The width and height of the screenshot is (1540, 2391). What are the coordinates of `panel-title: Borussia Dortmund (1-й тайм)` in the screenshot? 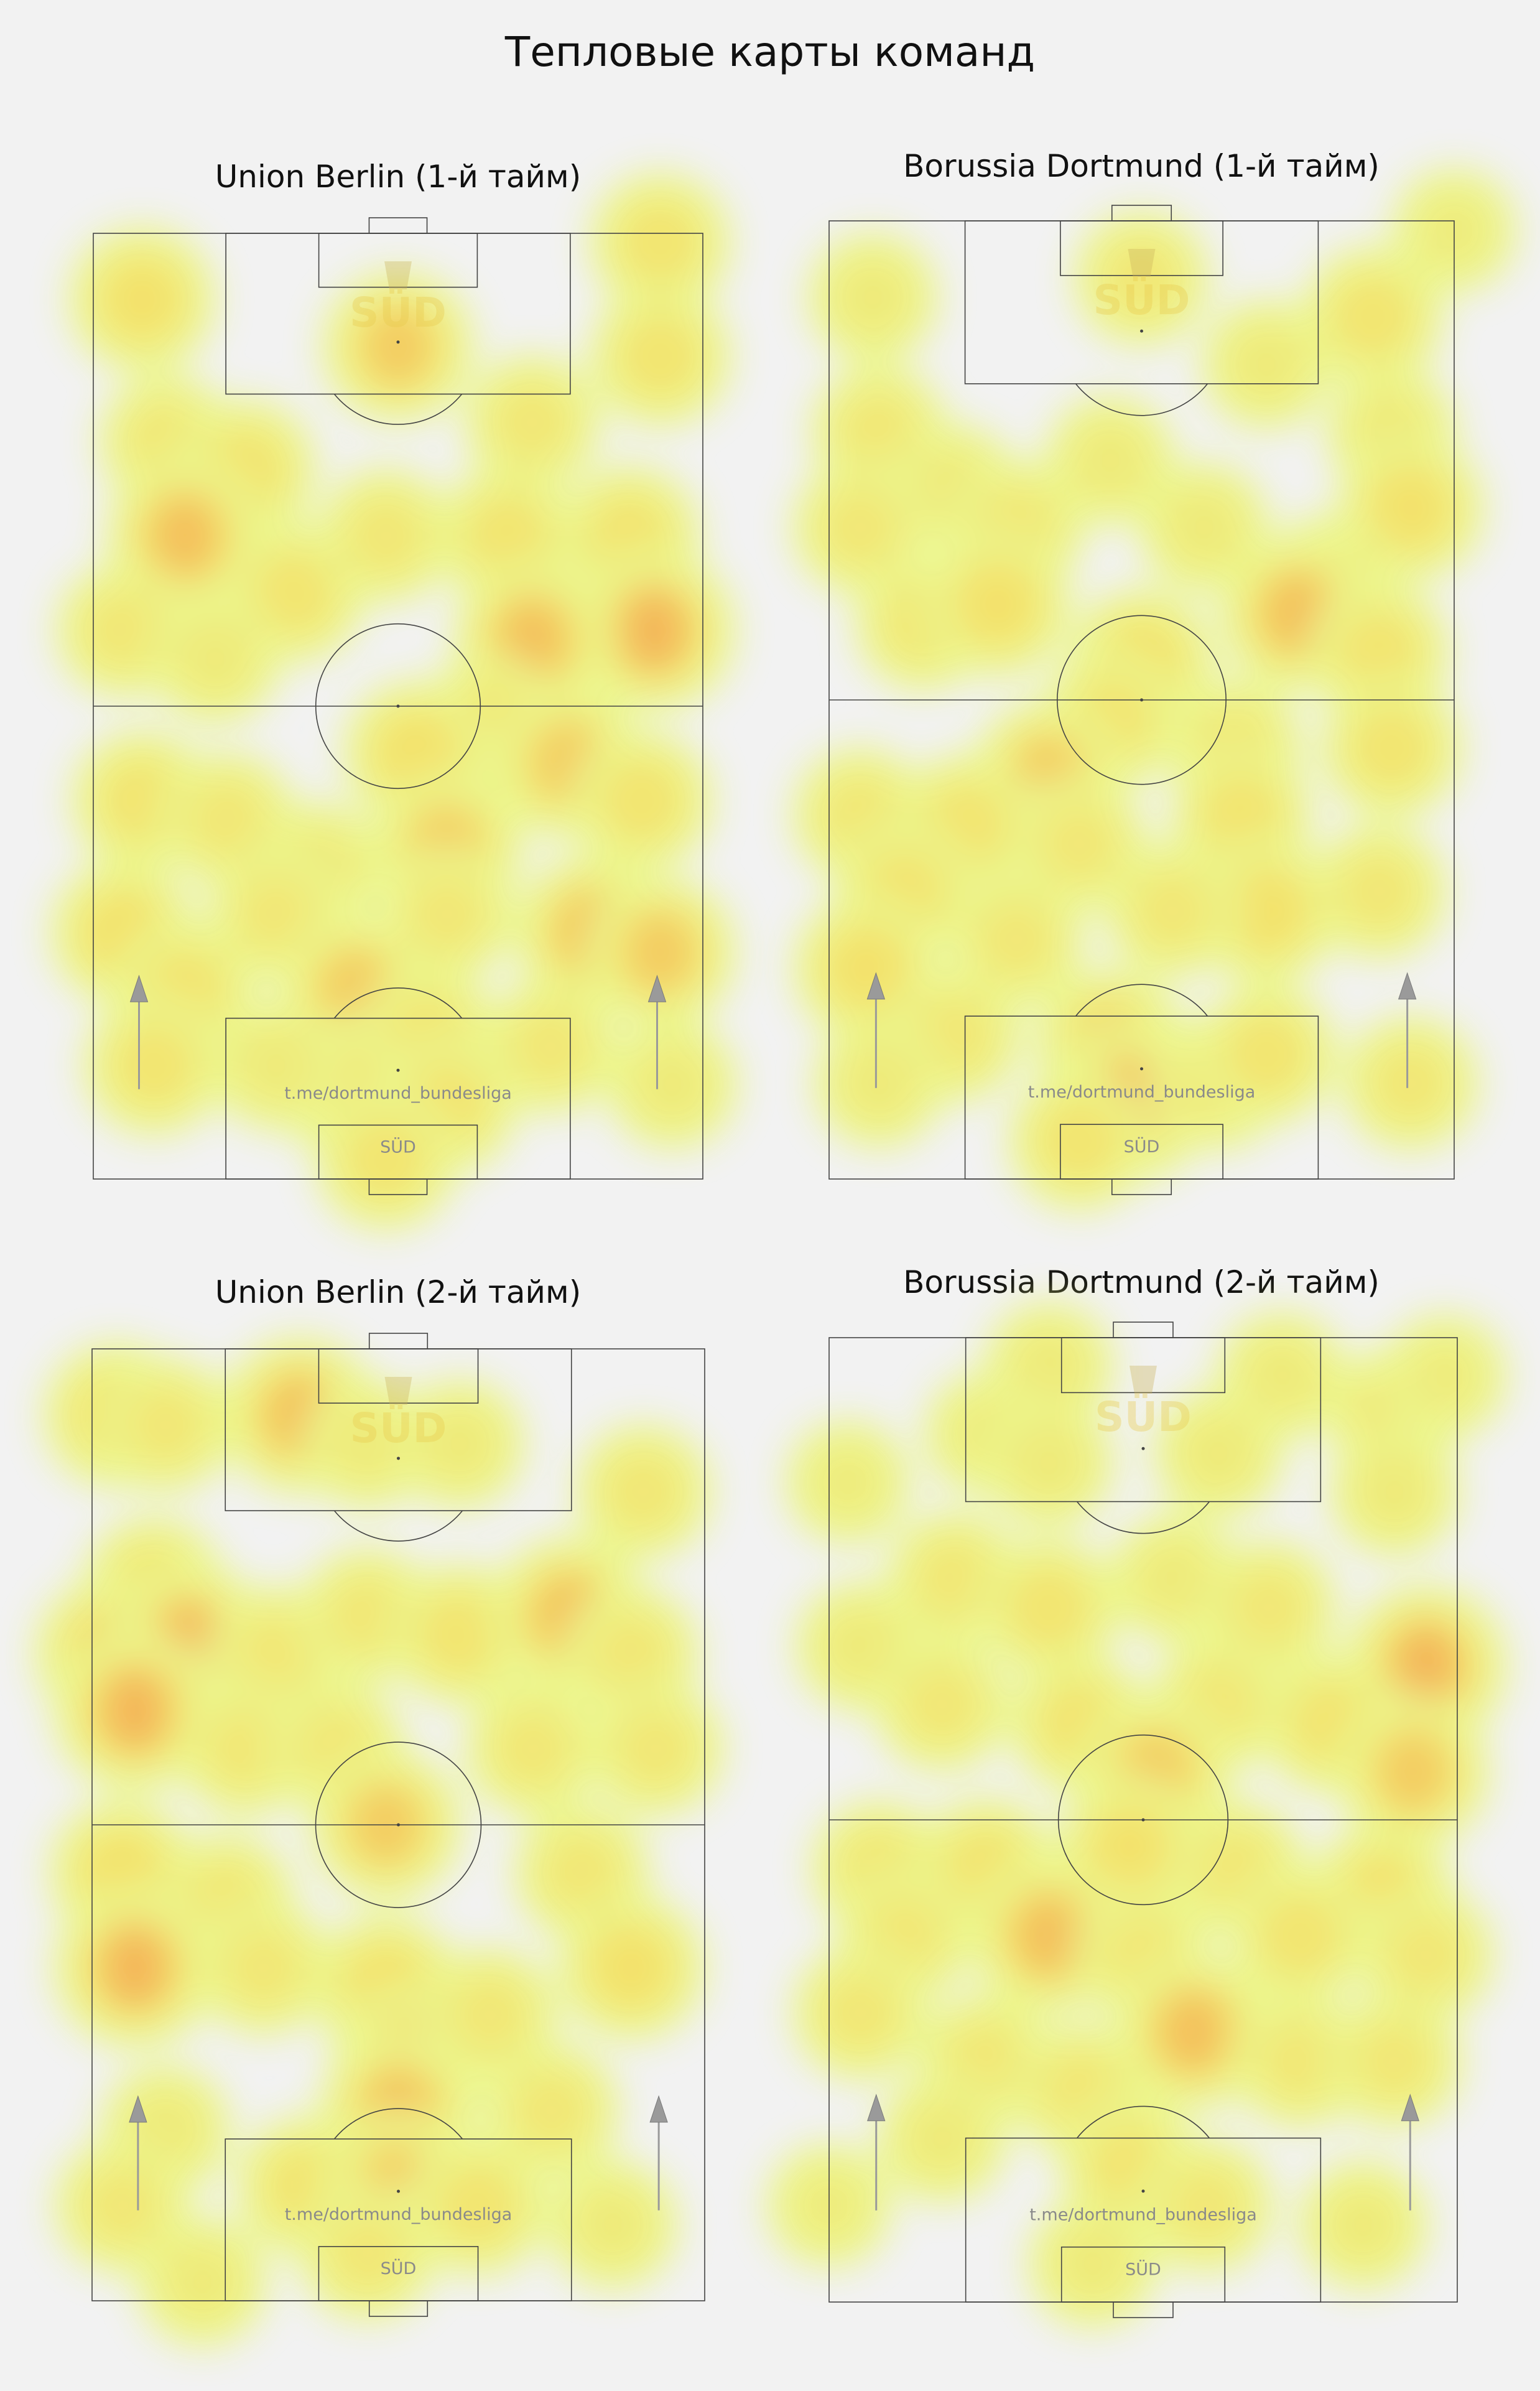 It's located at (1141, 166).